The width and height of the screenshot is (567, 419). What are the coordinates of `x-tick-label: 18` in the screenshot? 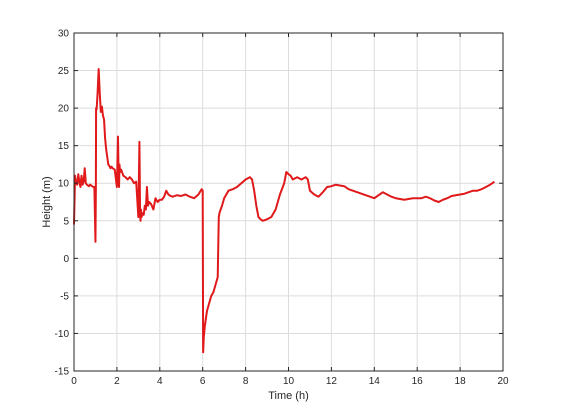 It's located at (461, 381).